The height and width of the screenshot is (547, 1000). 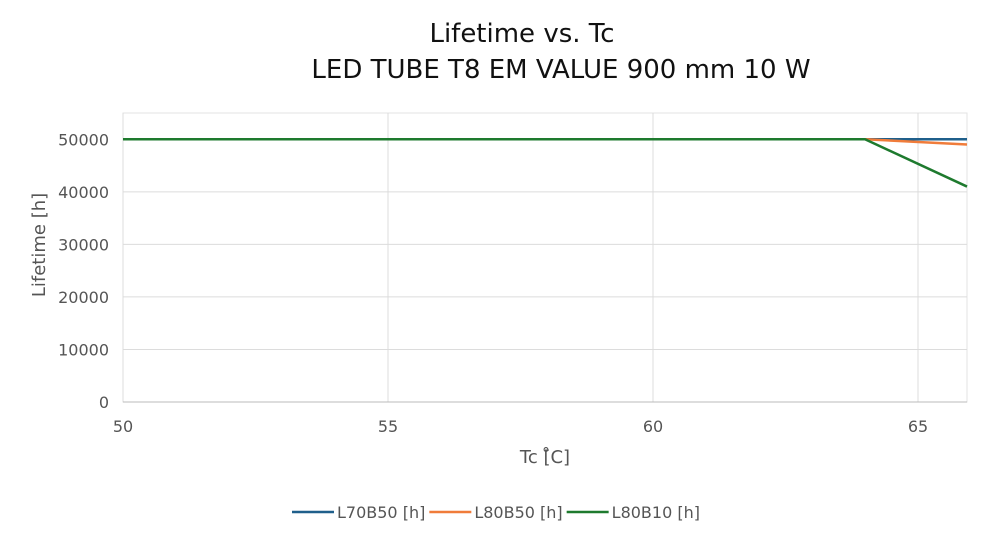 What do you see at coordinates (381, 512) in the screenshot?
I see `legend-label: L70B50 [h]` at bounding box center [381, 512].